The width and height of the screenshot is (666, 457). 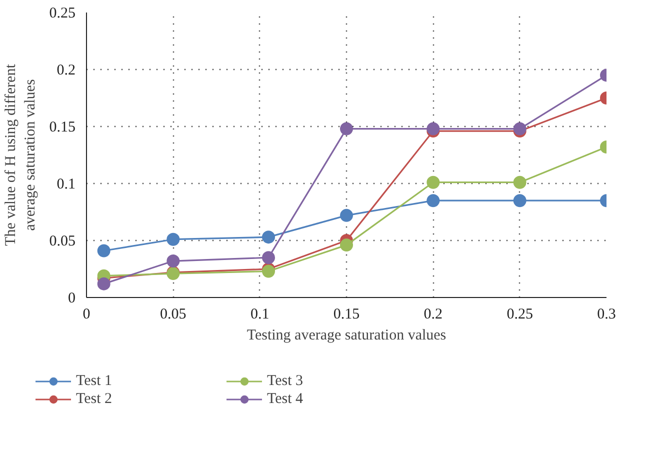 What do you see at coordinates (260, 314) in the screenshot?
I see `x-tick-label: 0.1` at bounding box center [260, 314].